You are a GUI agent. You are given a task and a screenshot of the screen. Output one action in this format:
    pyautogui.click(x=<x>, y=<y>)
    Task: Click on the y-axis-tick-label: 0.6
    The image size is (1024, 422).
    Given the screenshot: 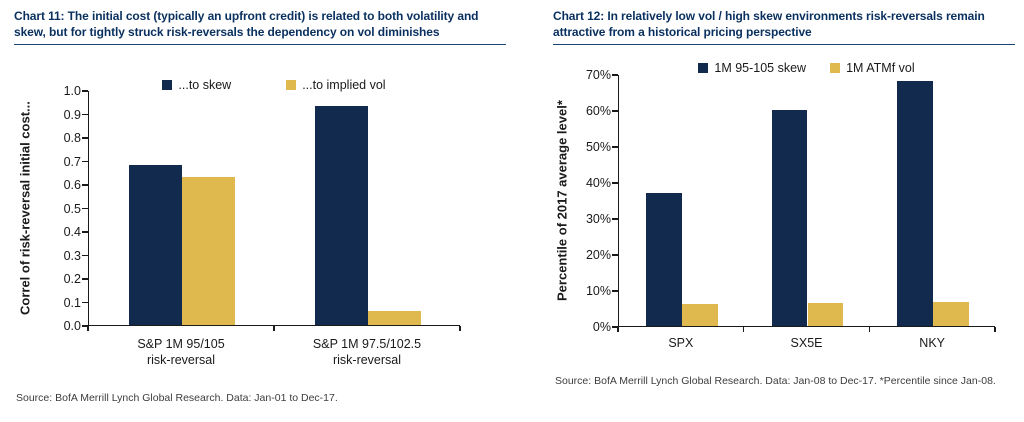 What is the action you would take?
    pyautogui.click(x=72, y=185)
    